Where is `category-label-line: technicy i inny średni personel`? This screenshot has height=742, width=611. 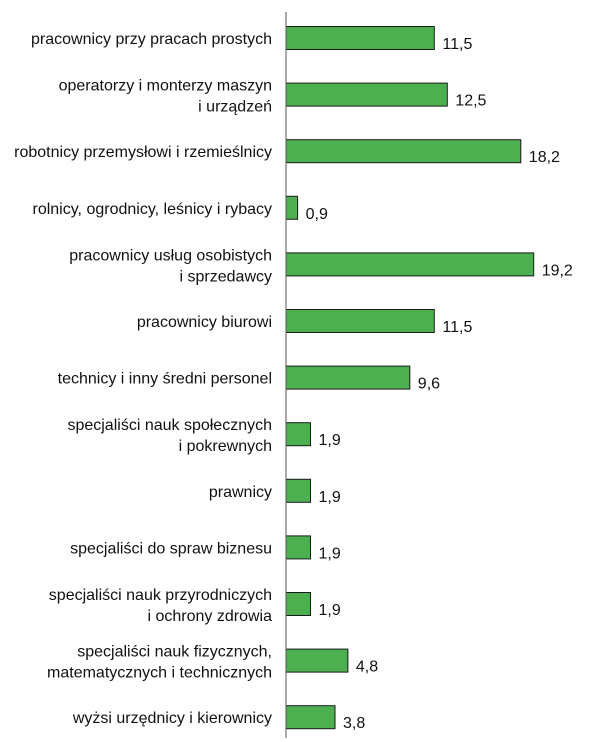 category-label-line: technicy i inny średni personel is located at coordinates (165, 379).